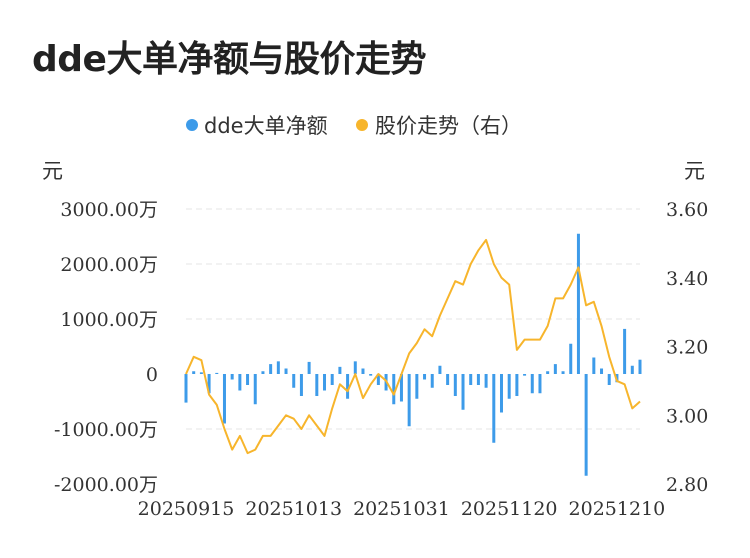 Image resolution: width=750 pixels, height=558 pixels. I want to click on left-tick-label: 0, so click(152, 375).